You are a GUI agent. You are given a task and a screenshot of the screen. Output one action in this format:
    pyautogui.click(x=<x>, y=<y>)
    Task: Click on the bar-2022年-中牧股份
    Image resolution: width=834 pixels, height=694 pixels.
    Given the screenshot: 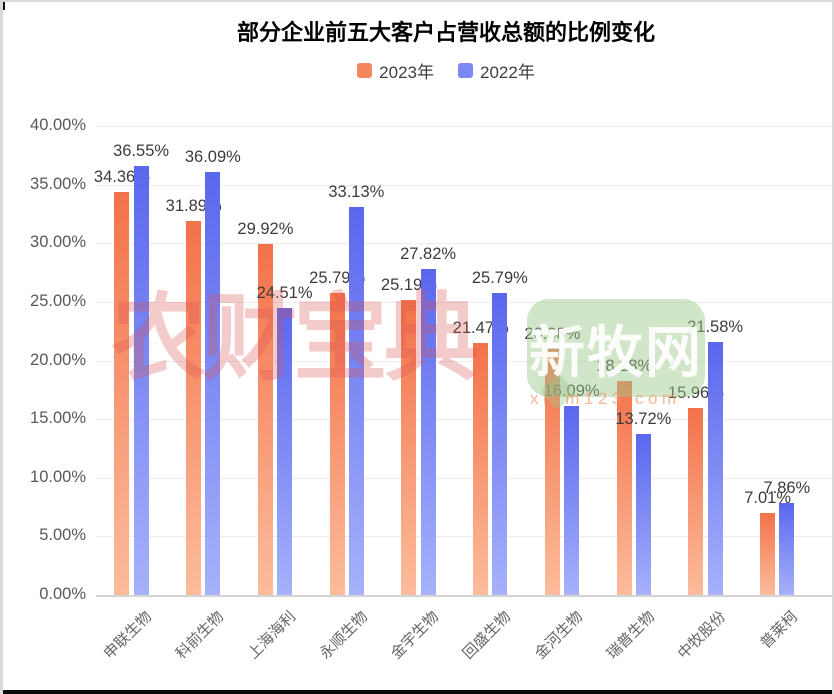 What is the action you would take?
    pyautogui.click(x=715, y=468)
    